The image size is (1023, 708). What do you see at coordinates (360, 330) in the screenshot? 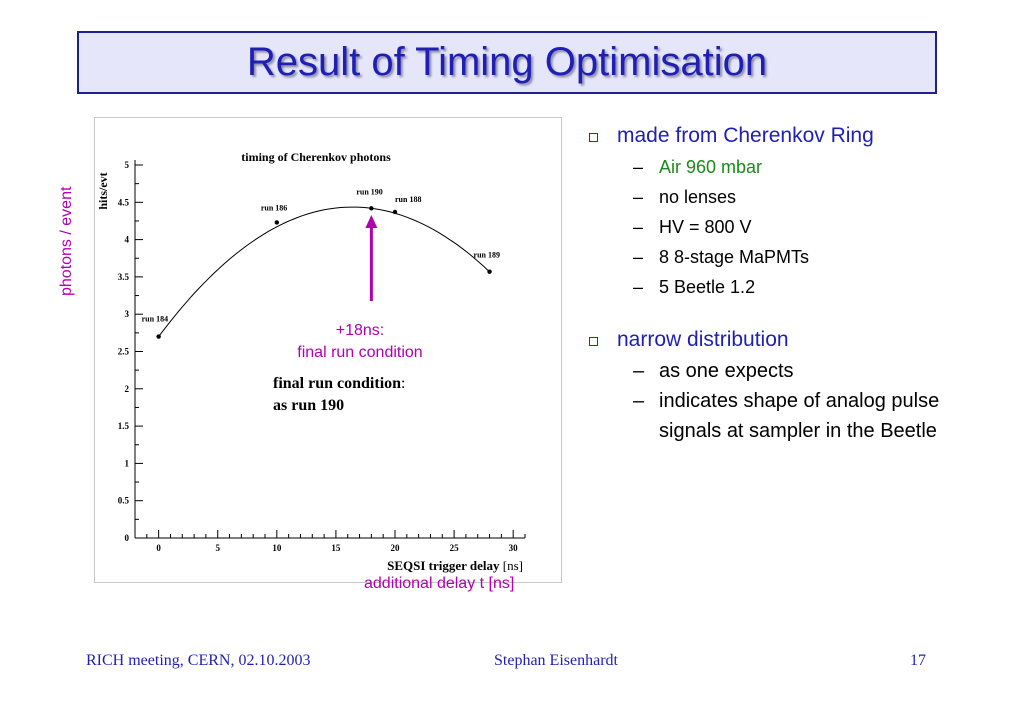
I see `arrow-annotation-line1: +18ns:` at bounding box center [360, 330].